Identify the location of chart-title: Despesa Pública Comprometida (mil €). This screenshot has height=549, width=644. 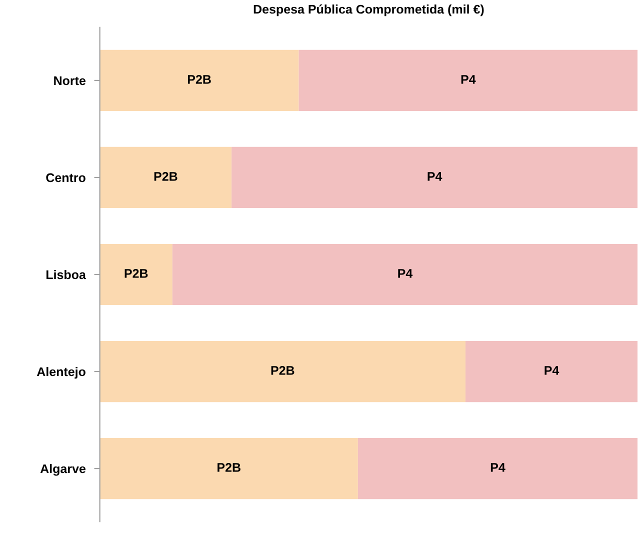
(369, 10).